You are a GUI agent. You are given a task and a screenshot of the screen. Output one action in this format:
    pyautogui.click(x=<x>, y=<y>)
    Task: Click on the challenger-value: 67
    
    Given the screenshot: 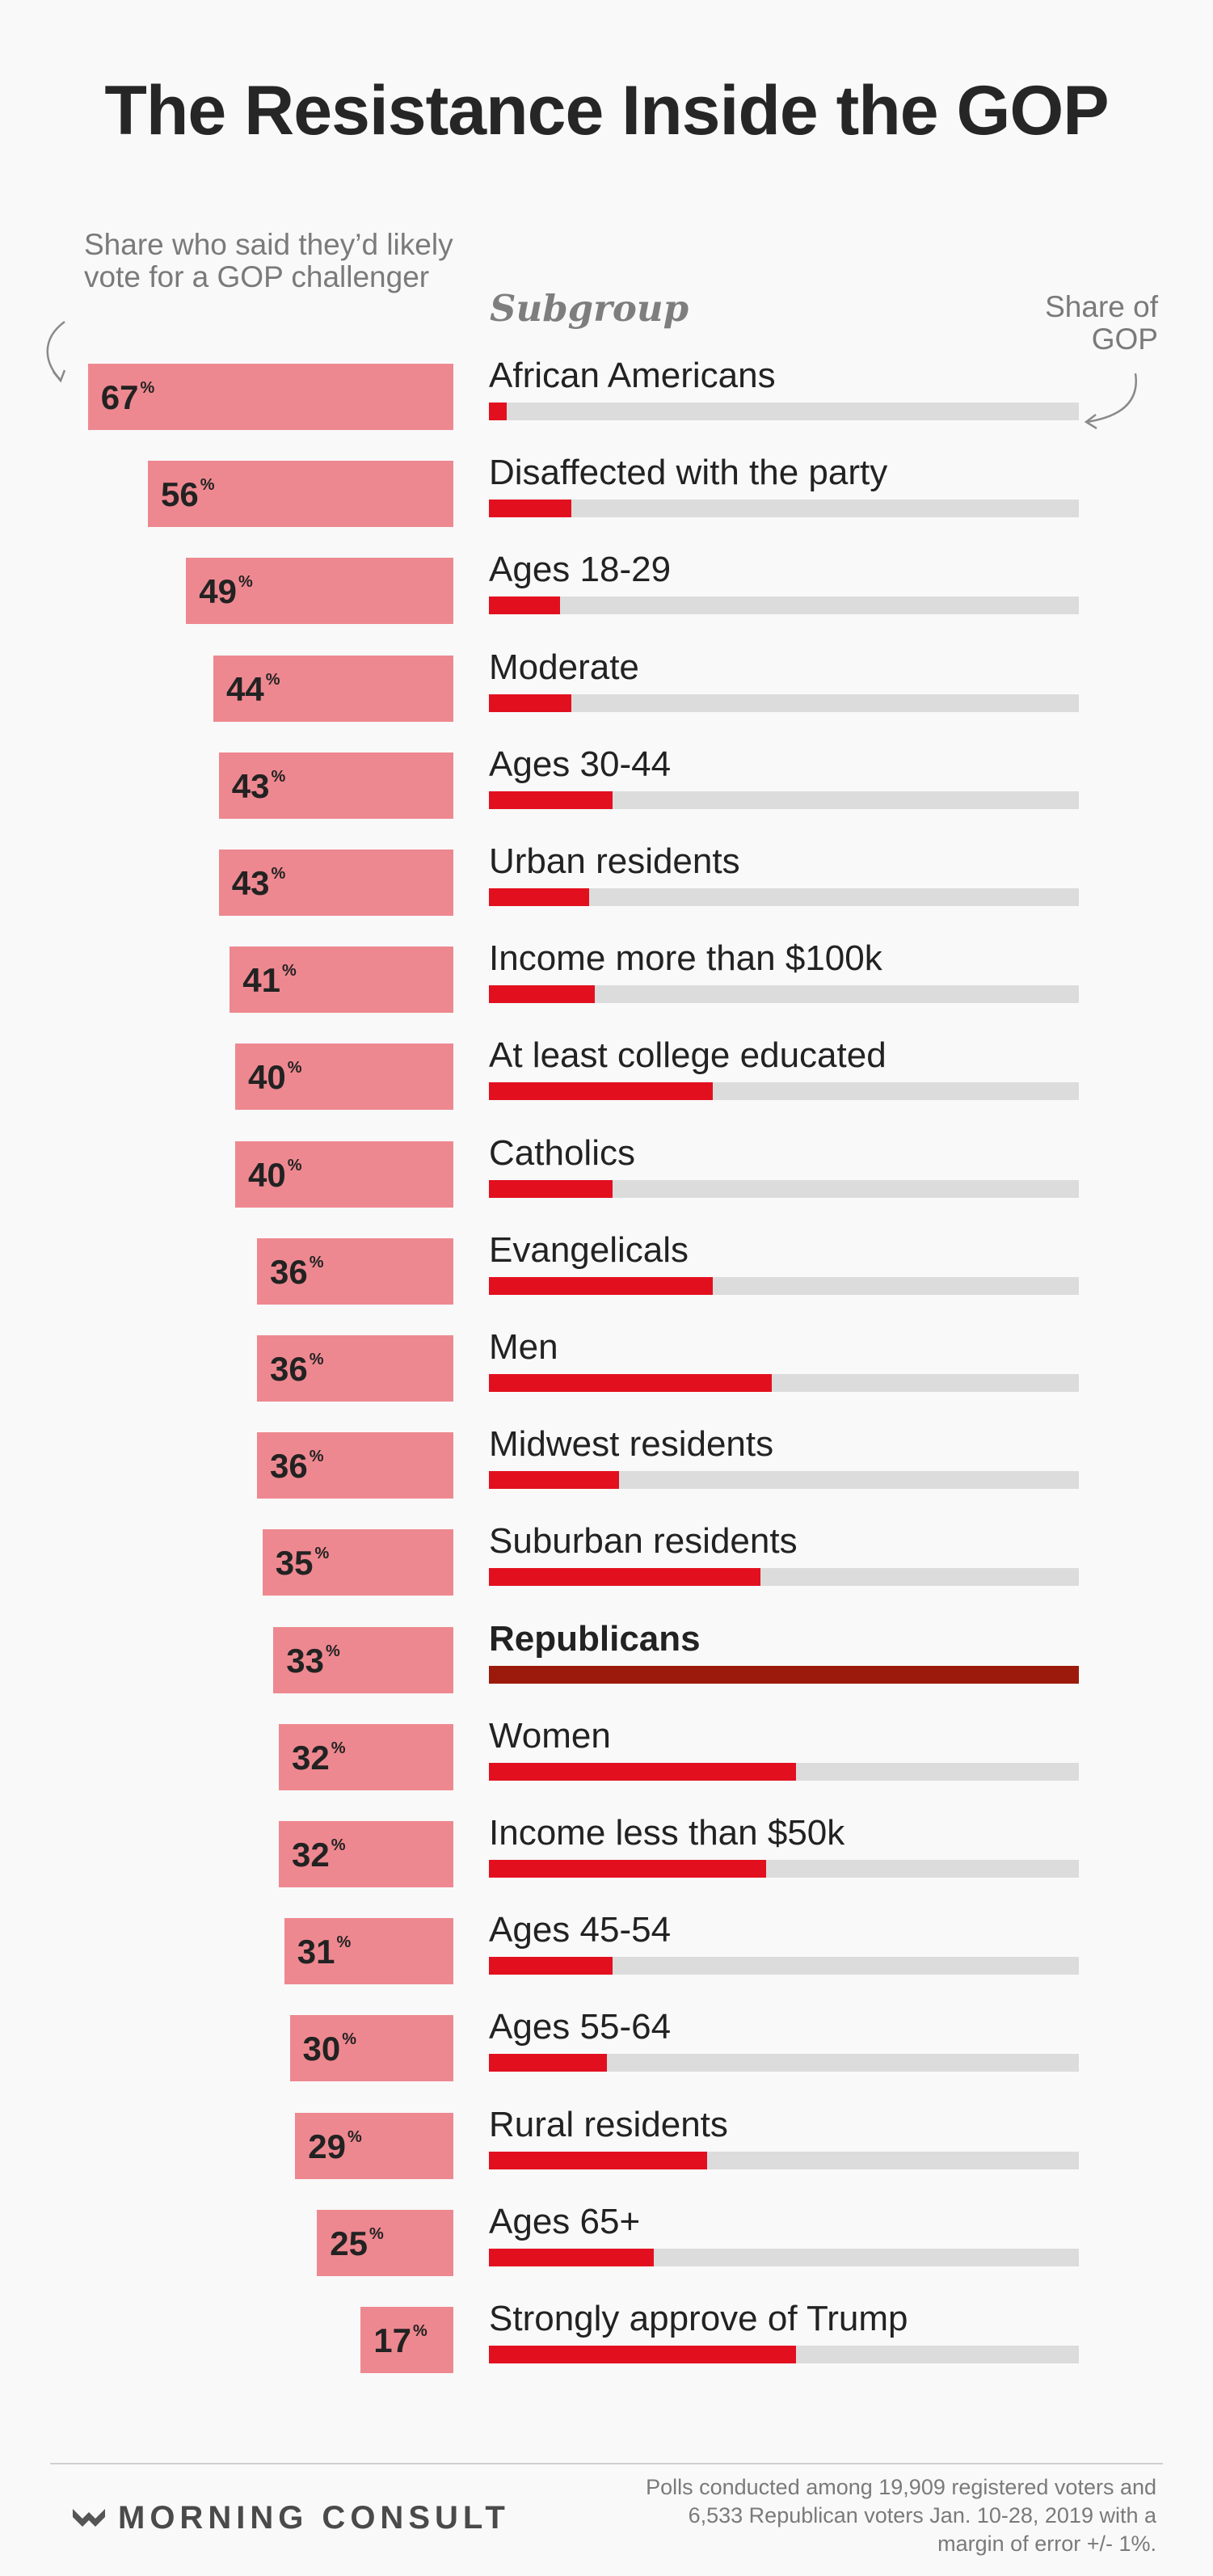 What is the action you would take?
    pyautogui.click(x=119, y=397)
    